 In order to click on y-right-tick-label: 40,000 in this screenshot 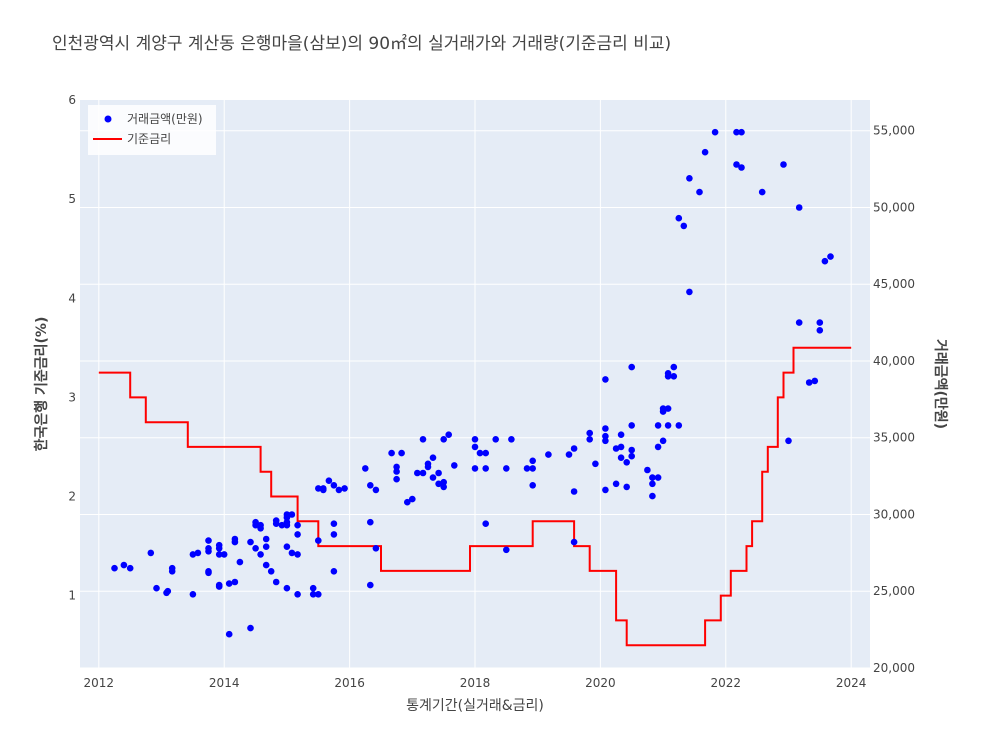, I will do `click(894, 361)`.